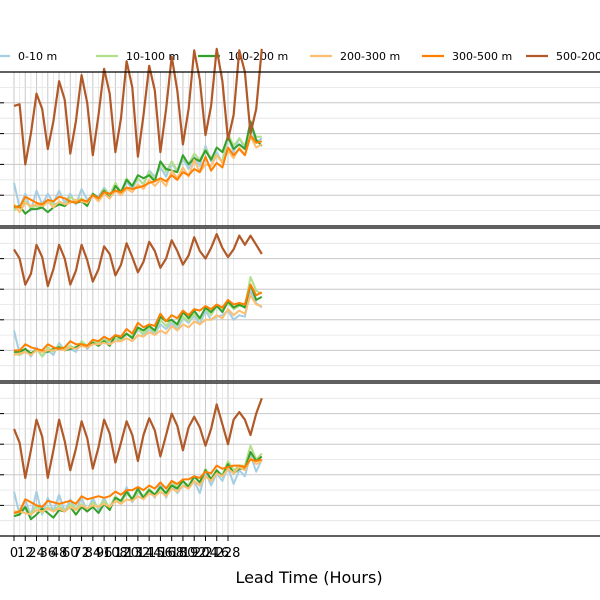  I want to click on x-tick-label: 180, so click(183, 553).